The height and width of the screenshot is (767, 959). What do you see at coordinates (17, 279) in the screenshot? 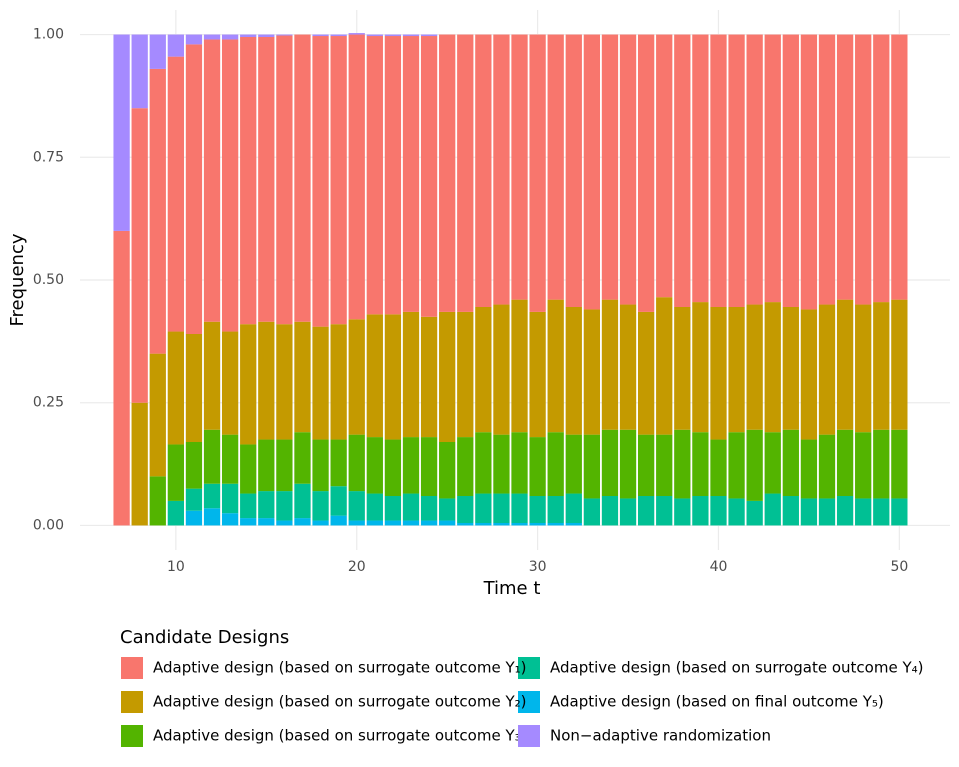
I see `y-axis-title: Frequency` at bounding box center [17, 279].